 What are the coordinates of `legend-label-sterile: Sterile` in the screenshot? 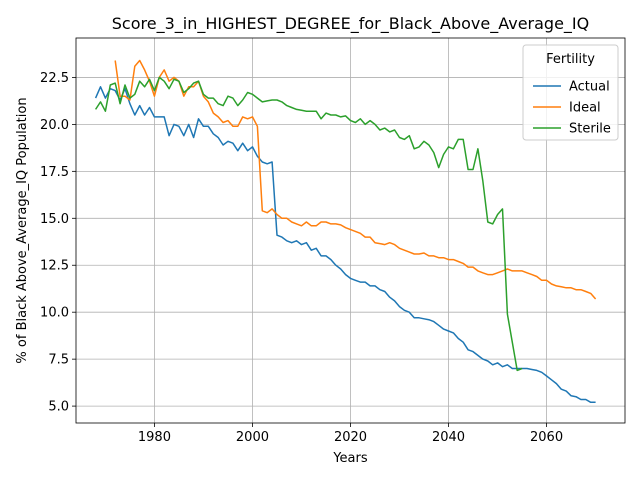 It's located at (590, 129).